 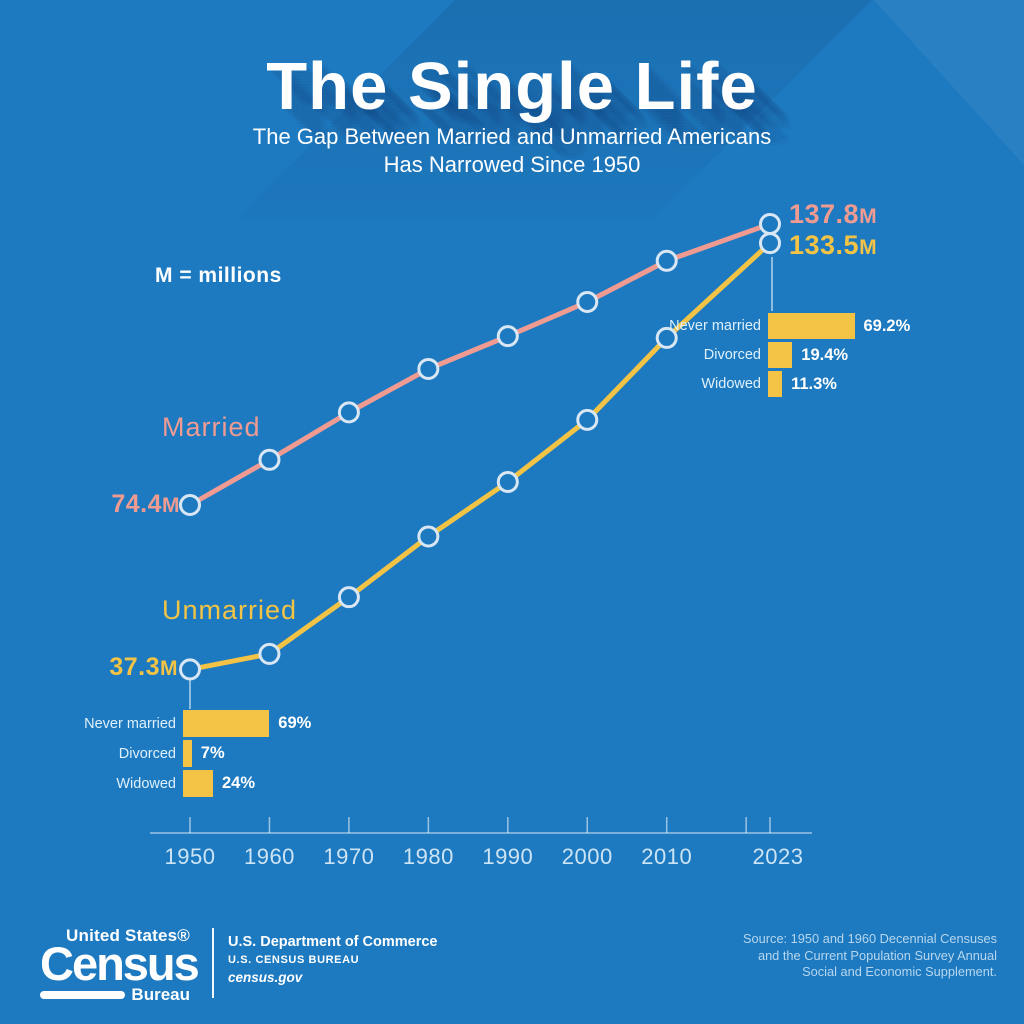 I want to click on bar-row-divorced-1950: Divorced 7%, so click(x=183, y=753).